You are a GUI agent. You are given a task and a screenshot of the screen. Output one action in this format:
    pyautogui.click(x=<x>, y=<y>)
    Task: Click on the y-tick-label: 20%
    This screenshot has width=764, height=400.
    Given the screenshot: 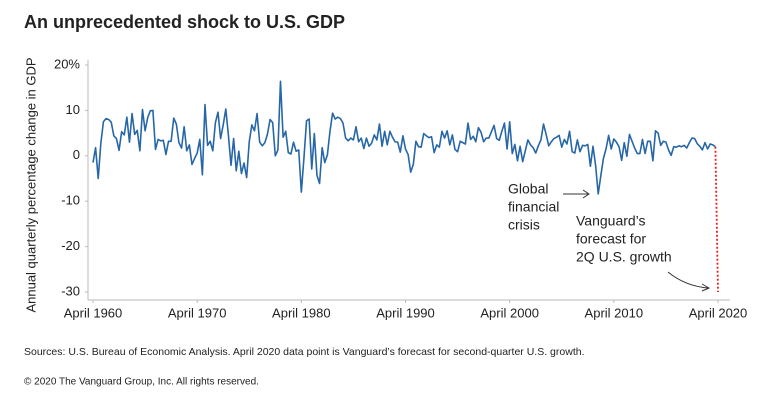 What is the action you would take?
    pyautogui.click(x=67, y=63)
    